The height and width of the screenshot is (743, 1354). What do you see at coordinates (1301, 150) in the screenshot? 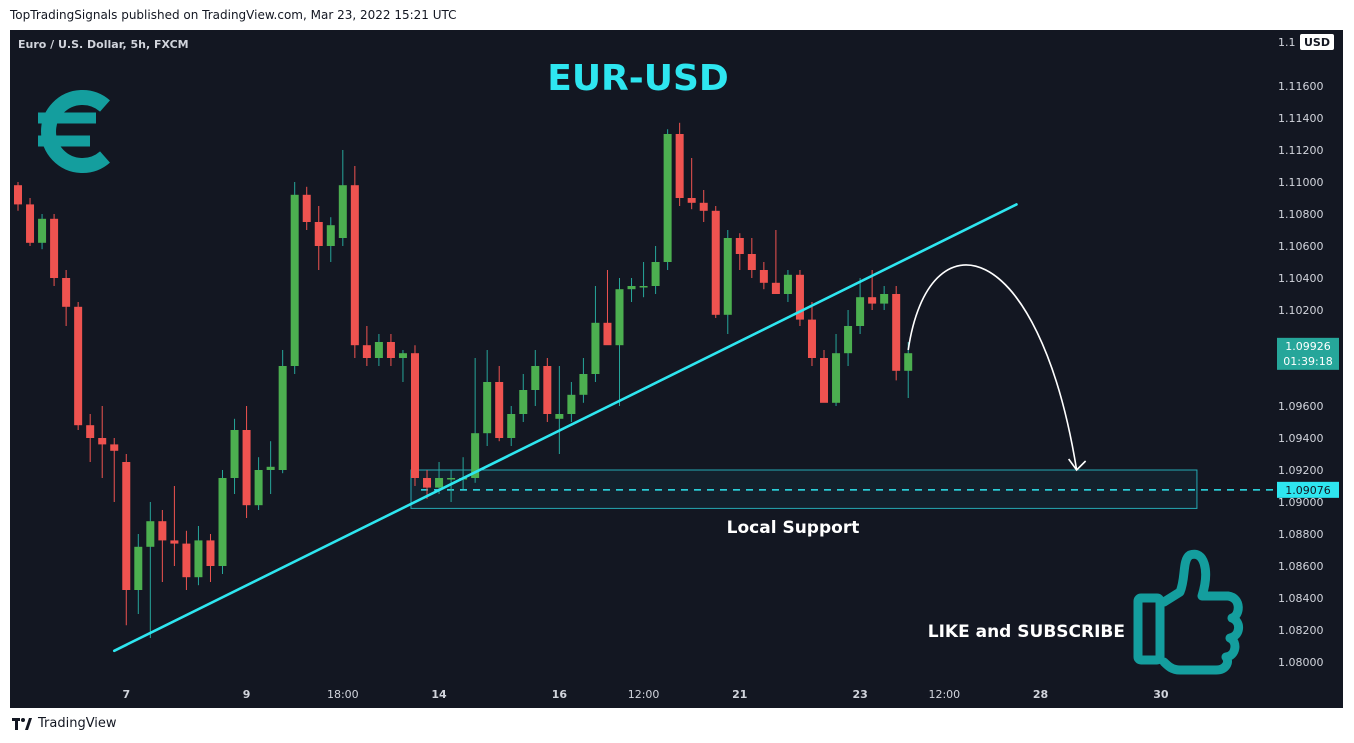
I see `y-tick-label: 1.11200` at bounding box center [1301, 150].